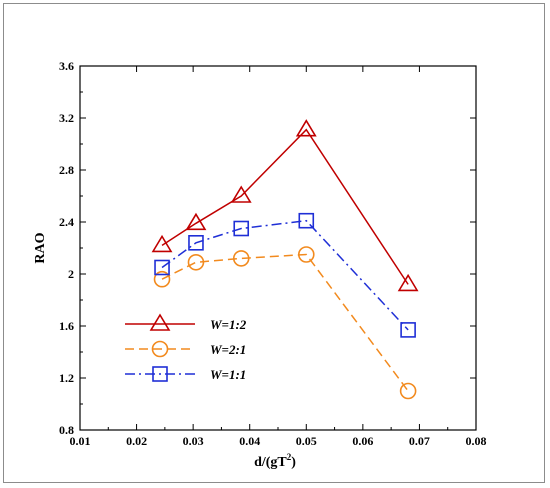 This screenshot has height=488, width=550. What do you see at coordinates (66, 430) in the screenshot?
I see `y-tick-label: 0.8` at bounding box center [66, 430].